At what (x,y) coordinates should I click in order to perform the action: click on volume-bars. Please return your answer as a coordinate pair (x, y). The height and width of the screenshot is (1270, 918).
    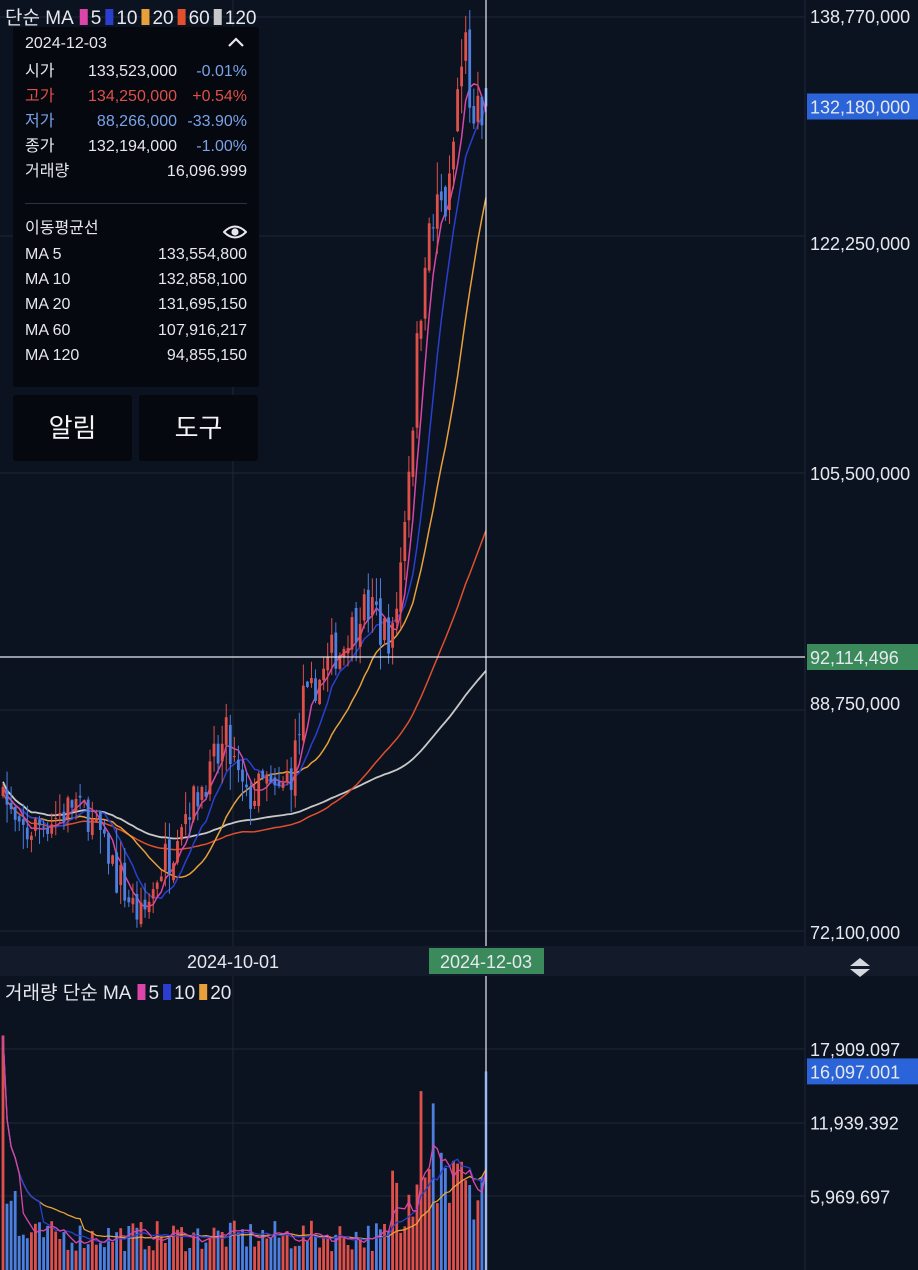
    Looking at the image, I should click on (244, 1152).